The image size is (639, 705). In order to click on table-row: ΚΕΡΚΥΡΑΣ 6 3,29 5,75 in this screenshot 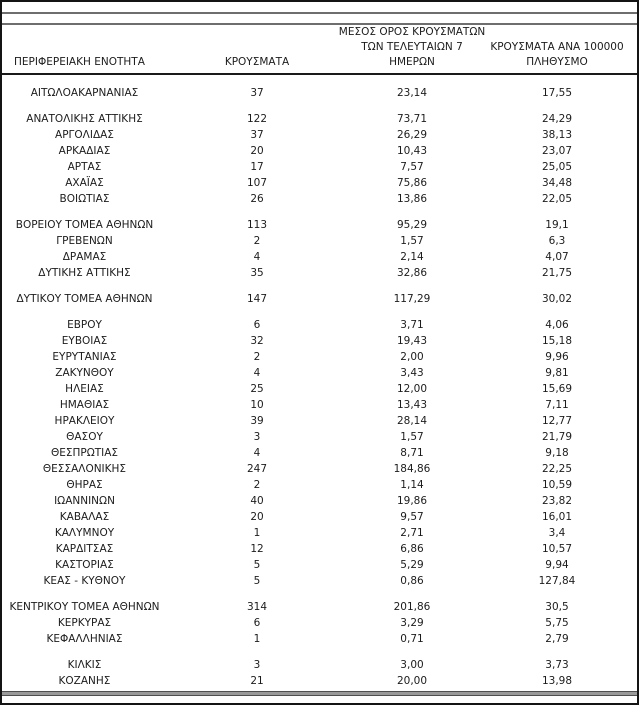, I will do `click(319, 623)`.